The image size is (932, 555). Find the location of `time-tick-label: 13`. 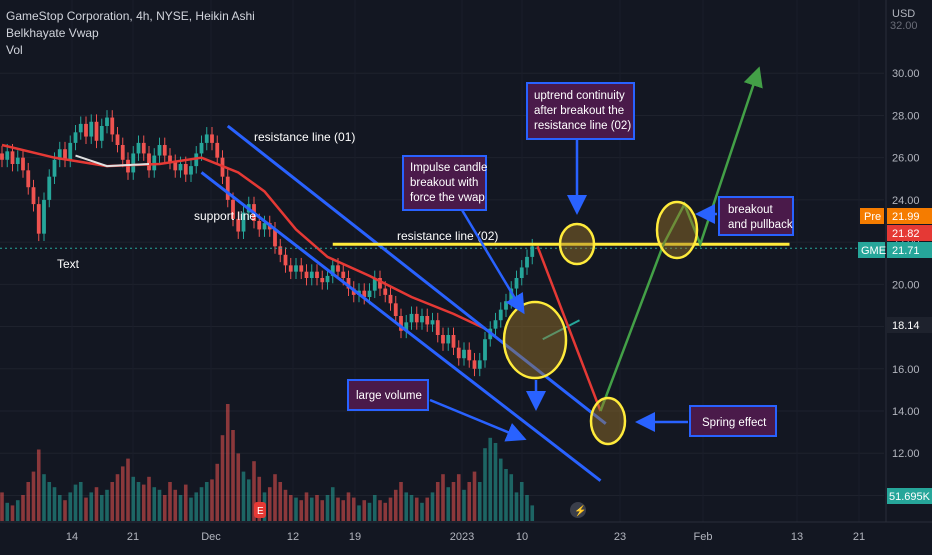

time-tick-label: 13 is located at coordinates (797, 537).